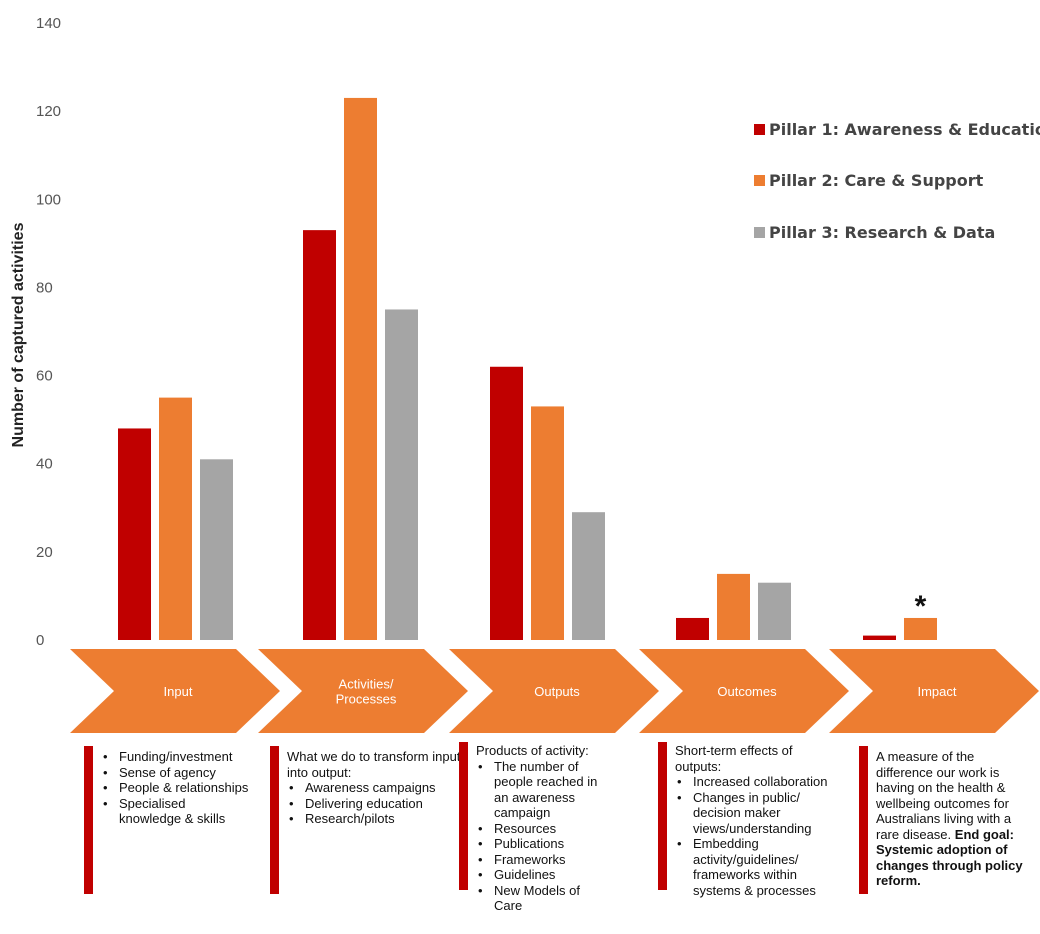 The height and width of the screenshot is (934, 1040). Describe the element at coordinates (556, 844) in the screenshot. I see `desc-bullet: Publications` at that location.